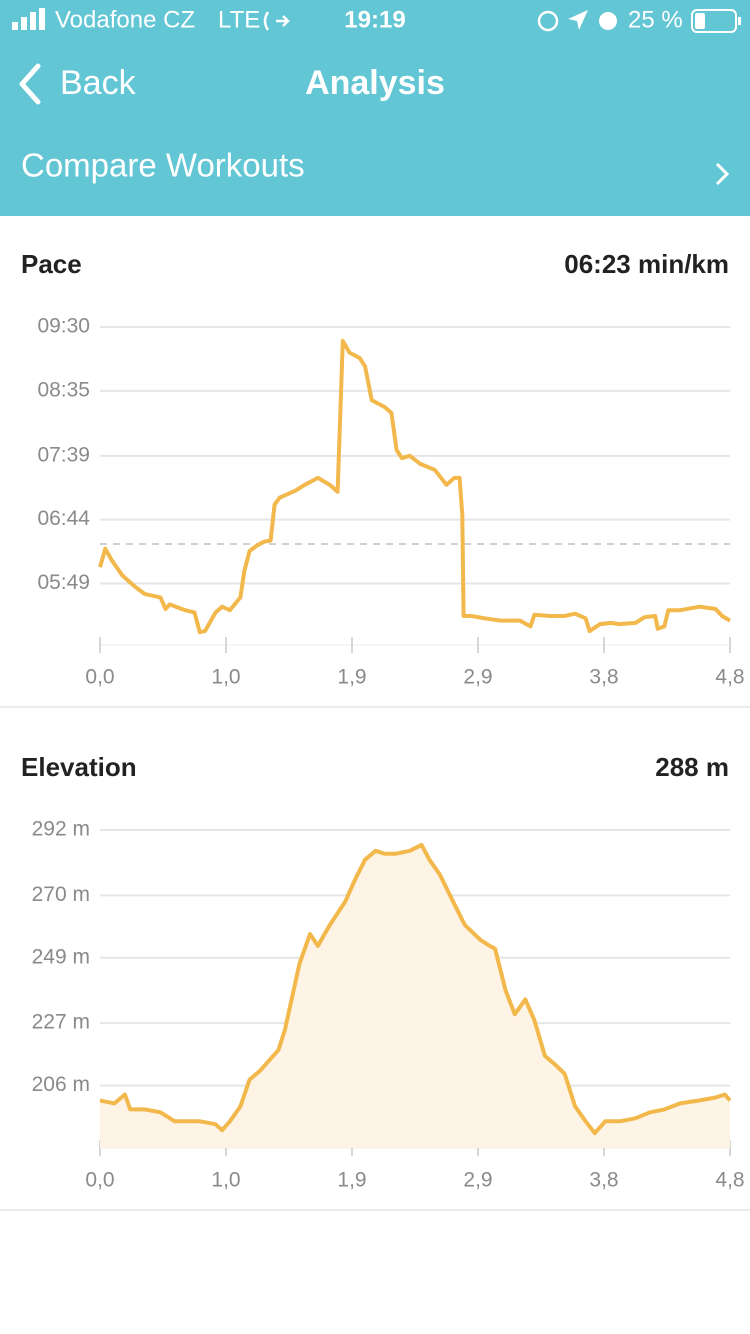 The image size is (750, 1334). Describe the element at coordinates (61, 1022) in the screenshot. I see `y-tick-label: 227 m` at that location.